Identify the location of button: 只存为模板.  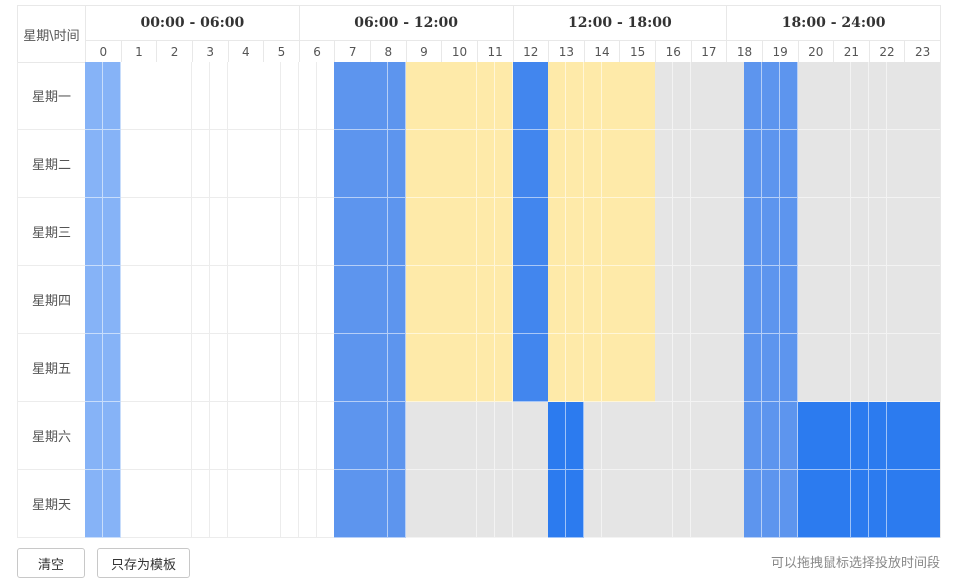
(143, 563).